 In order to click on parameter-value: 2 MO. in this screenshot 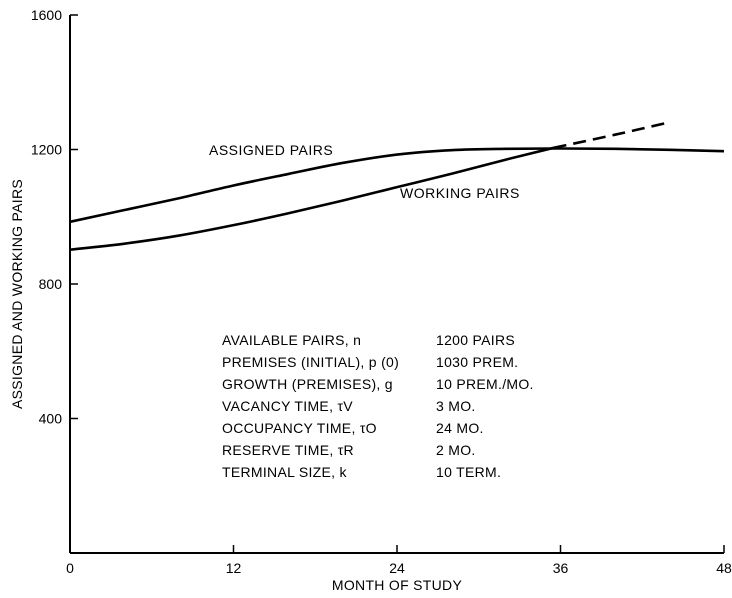, I will do `click(456, 450)`.